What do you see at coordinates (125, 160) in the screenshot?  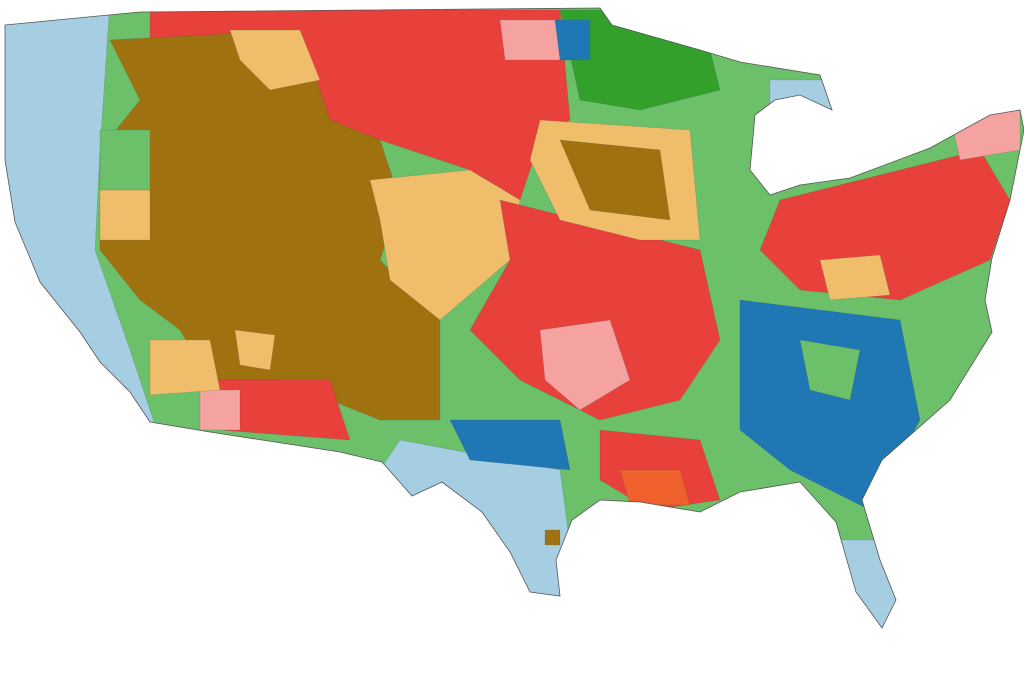 I see `region-oregon-green` at bounding box center [125, 160].